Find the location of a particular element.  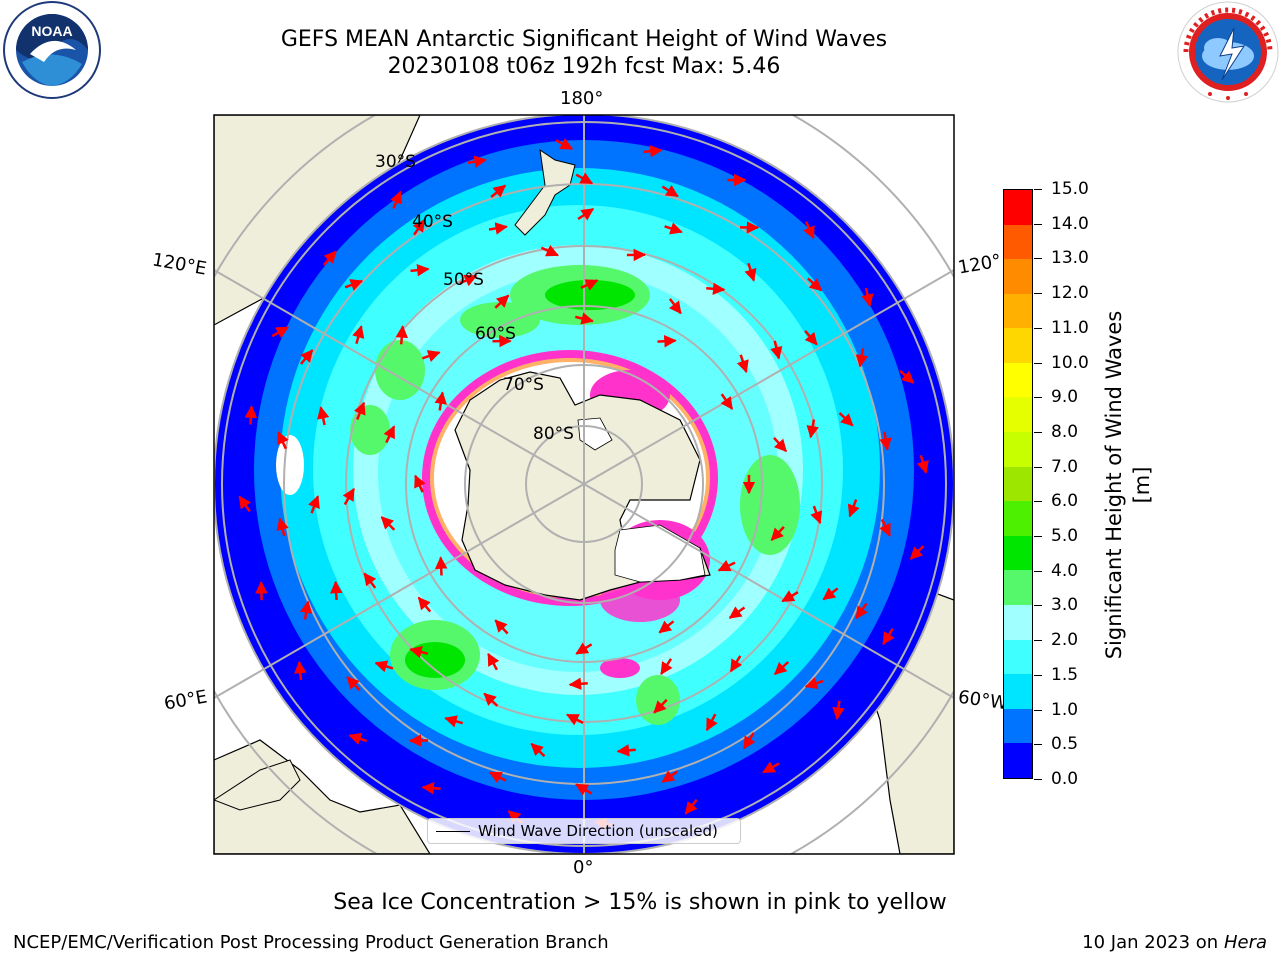

colorbar-tick-label: 7.0 is located at coordinates (1065, 466).